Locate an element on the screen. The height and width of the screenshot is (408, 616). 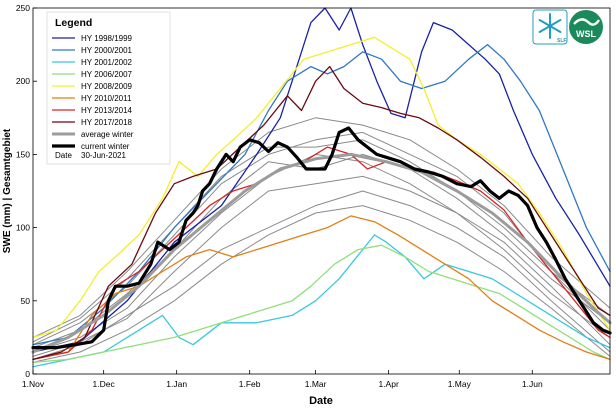
legend-entry-label: HY 2017/2018 is located at coordinates (107, 122).